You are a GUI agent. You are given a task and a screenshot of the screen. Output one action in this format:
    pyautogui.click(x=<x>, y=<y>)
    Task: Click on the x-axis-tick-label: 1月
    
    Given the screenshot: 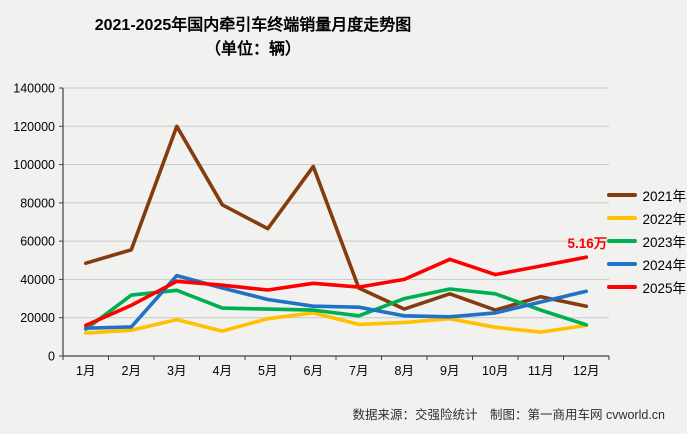 What is the action you would take?
    pyautogui.click(x=85, y=371)
    